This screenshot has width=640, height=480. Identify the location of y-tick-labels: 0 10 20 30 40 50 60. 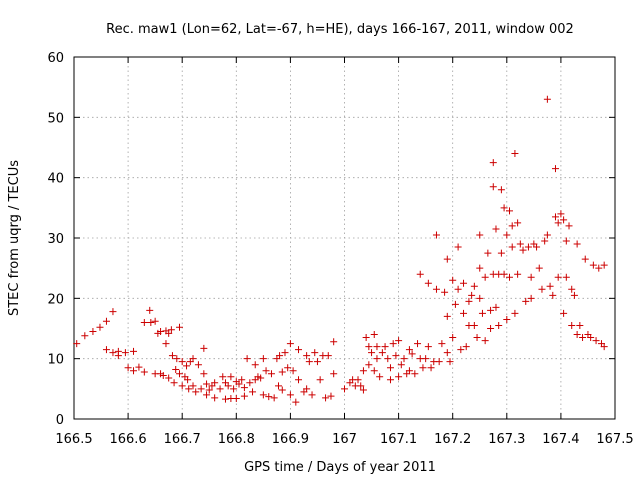
(55, 239).